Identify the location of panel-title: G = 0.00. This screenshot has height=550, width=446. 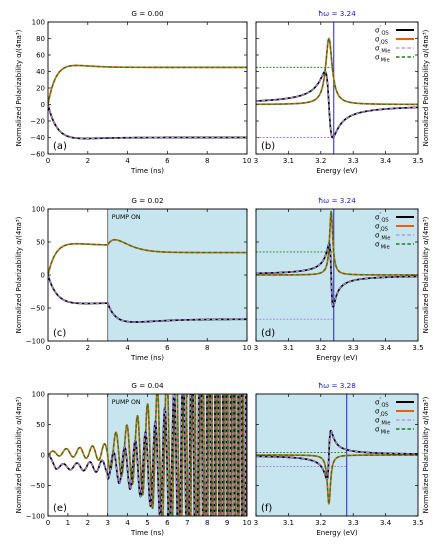
(147, 13).